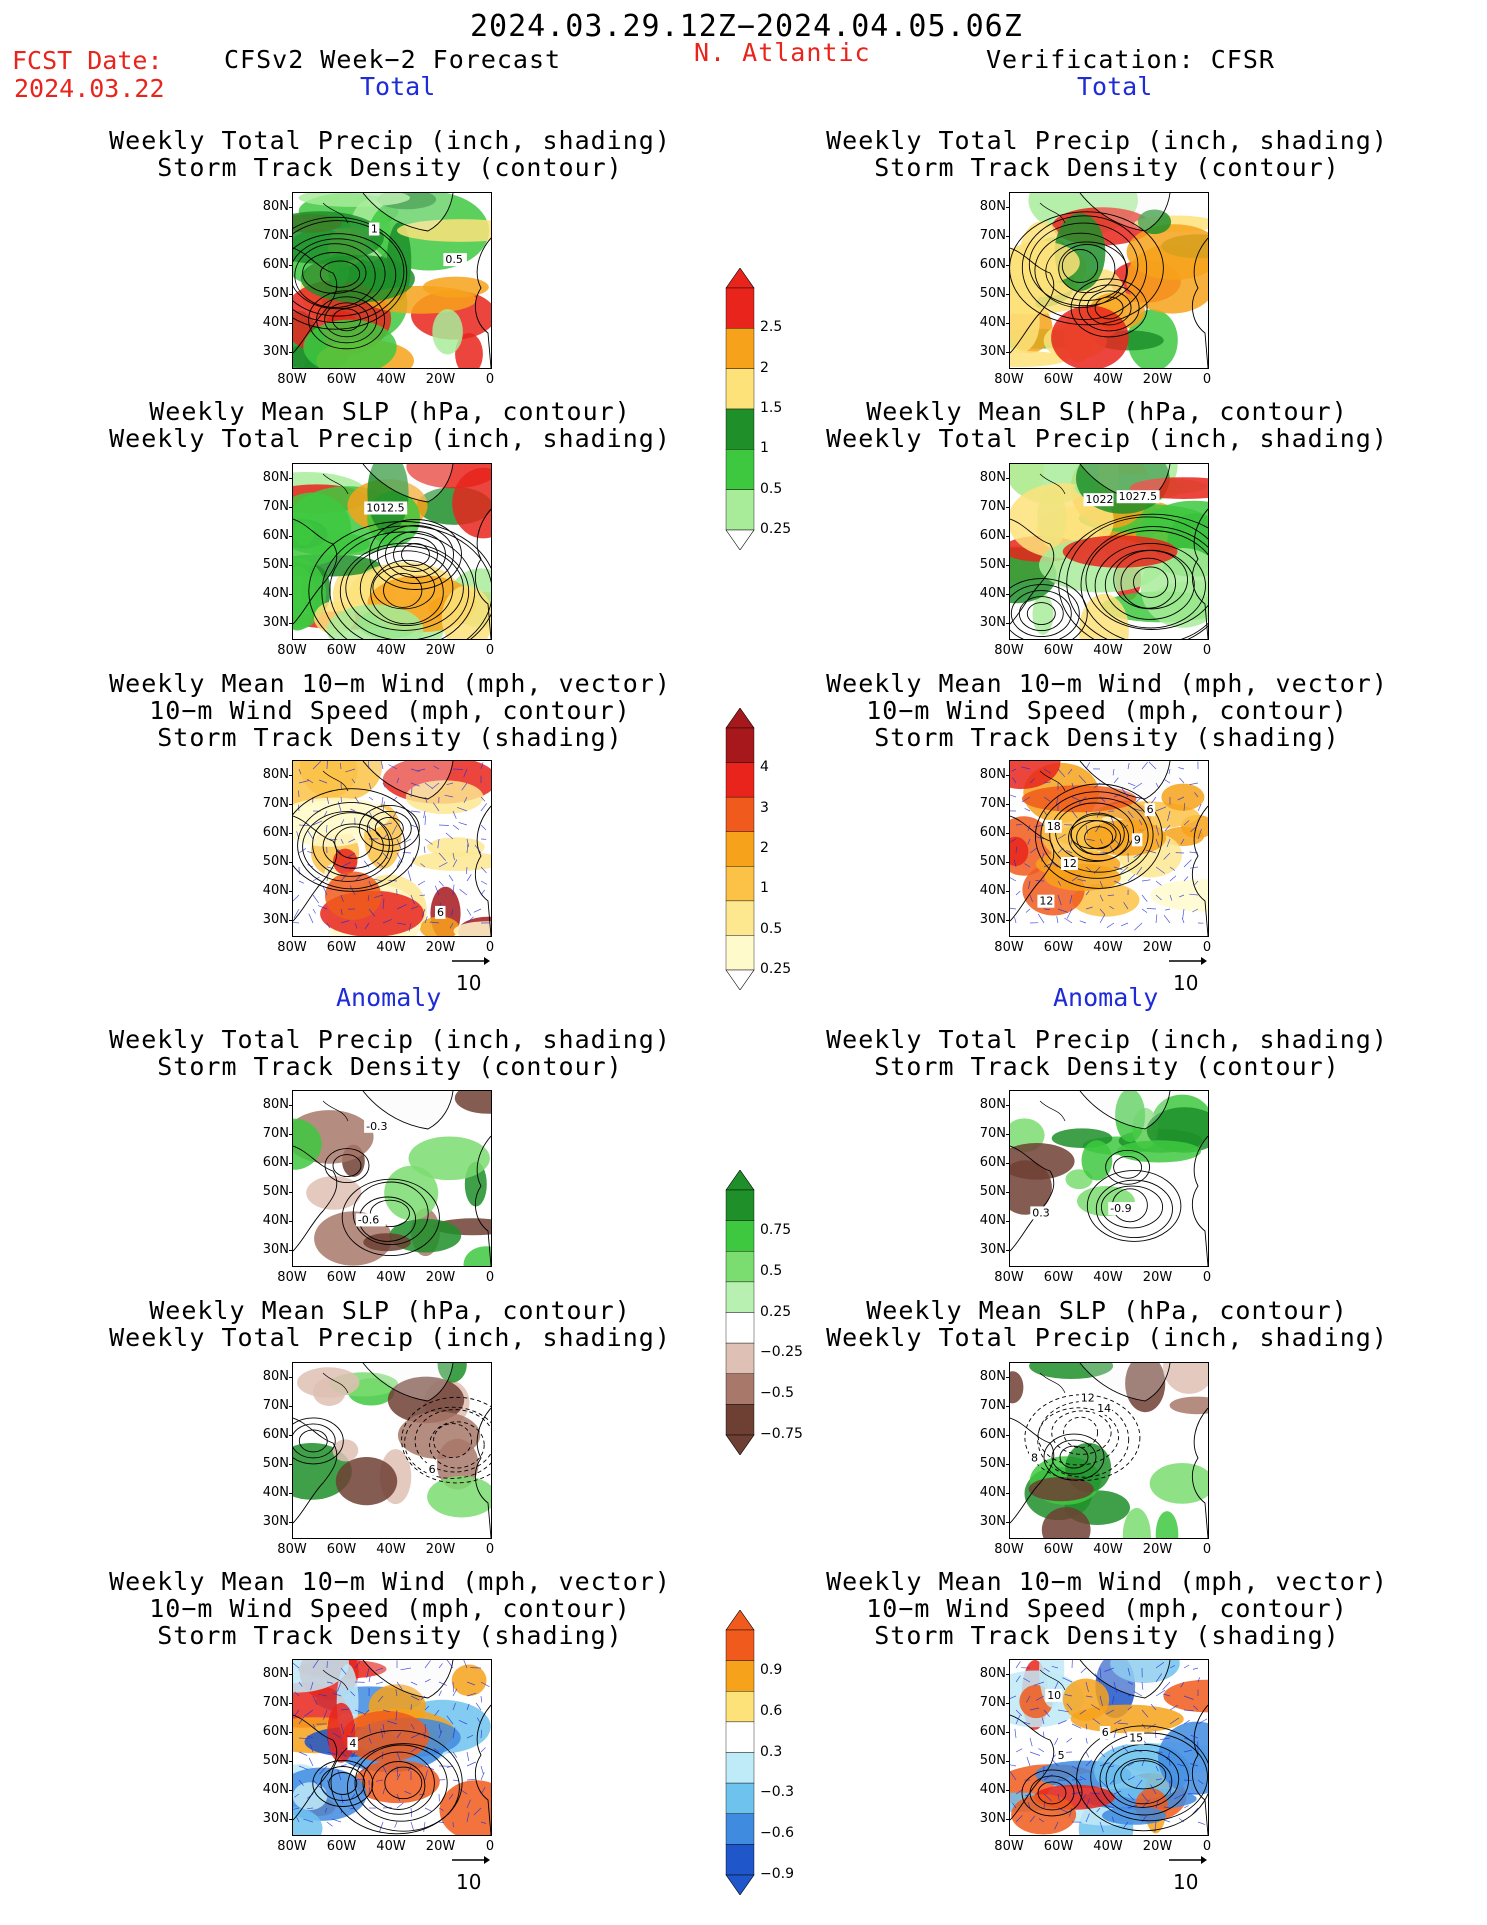  Describe the element at coordinates (777, 1874) in the screenshot. I see `colorbar-tick-label: −0.9` at that location.